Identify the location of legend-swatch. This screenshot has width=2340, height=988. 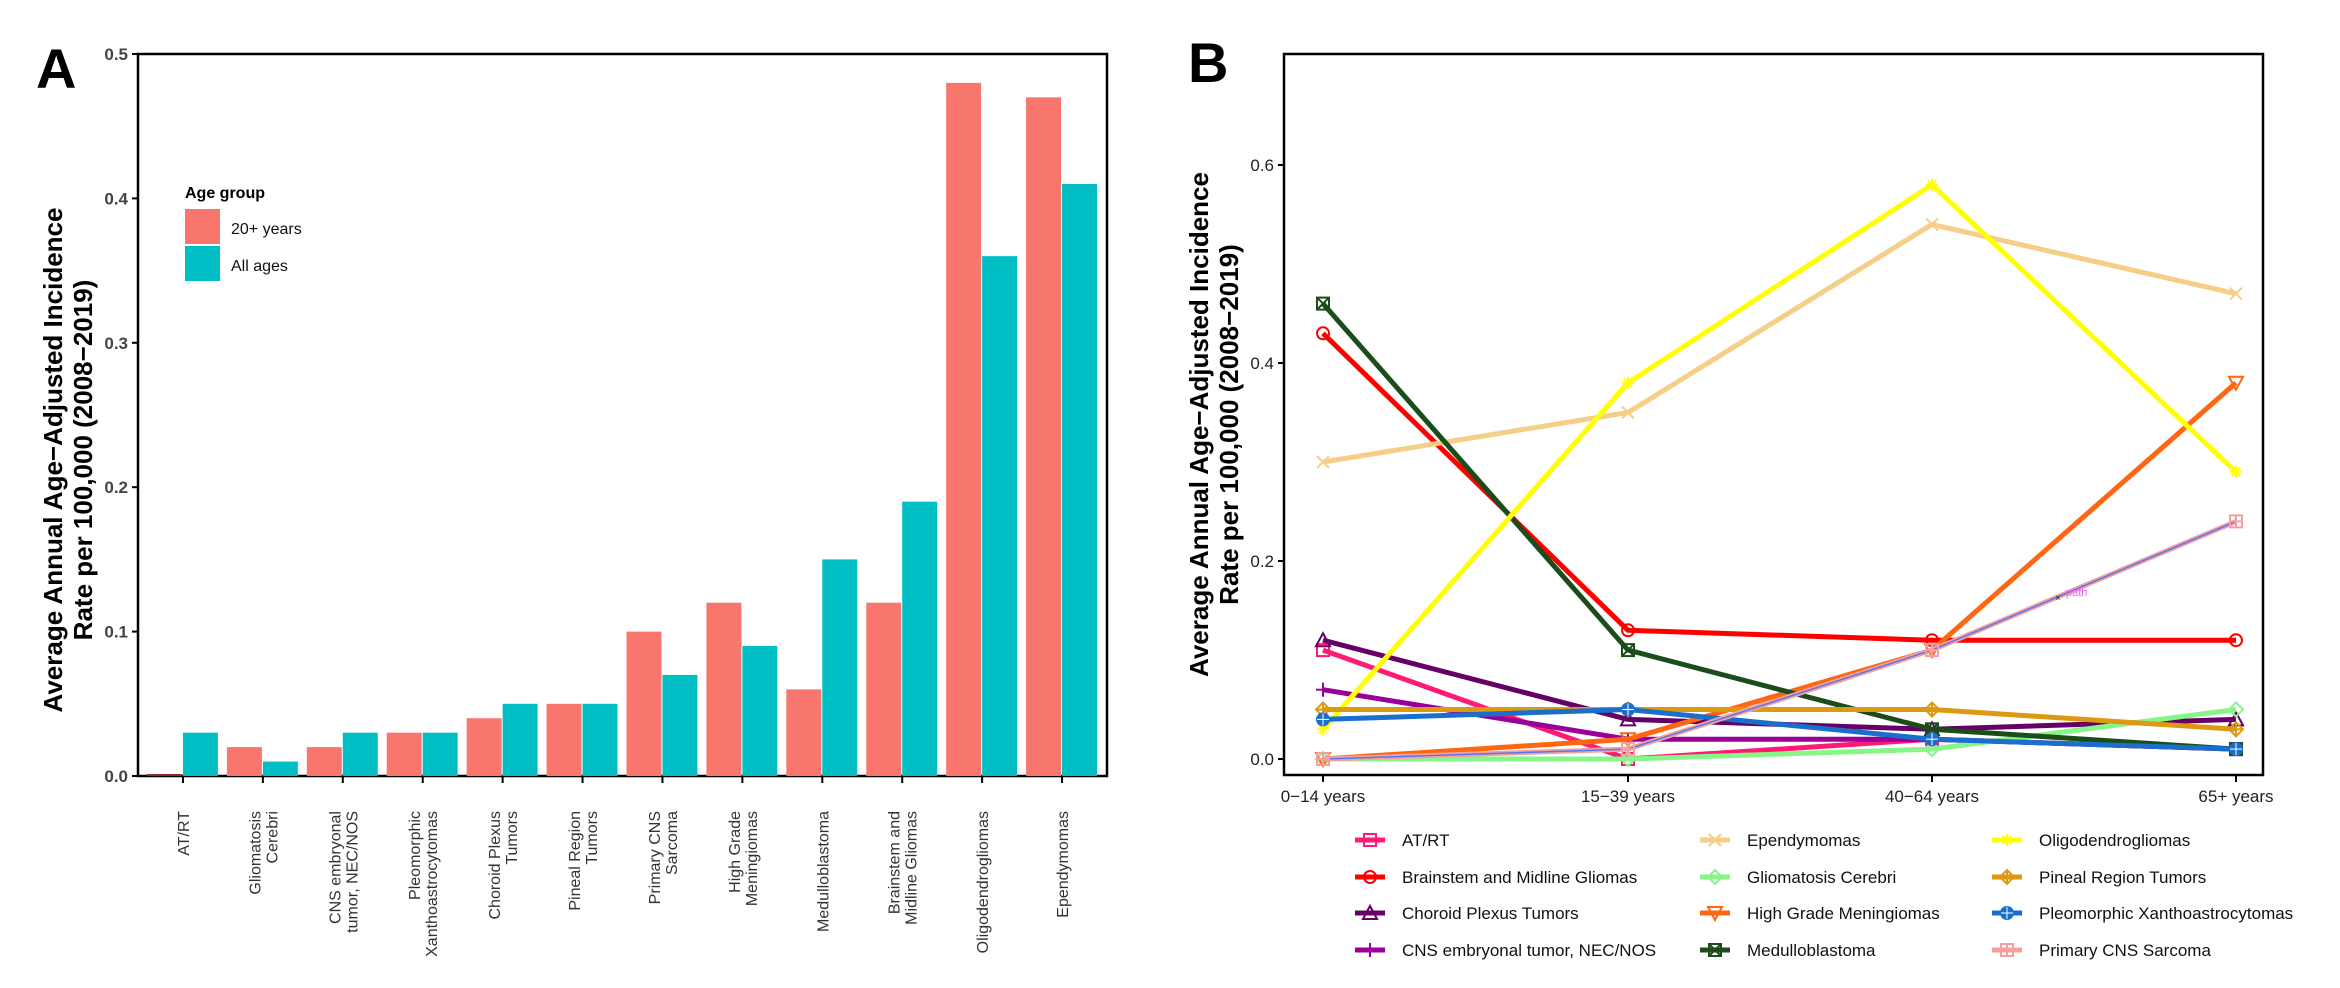
(202, 226).